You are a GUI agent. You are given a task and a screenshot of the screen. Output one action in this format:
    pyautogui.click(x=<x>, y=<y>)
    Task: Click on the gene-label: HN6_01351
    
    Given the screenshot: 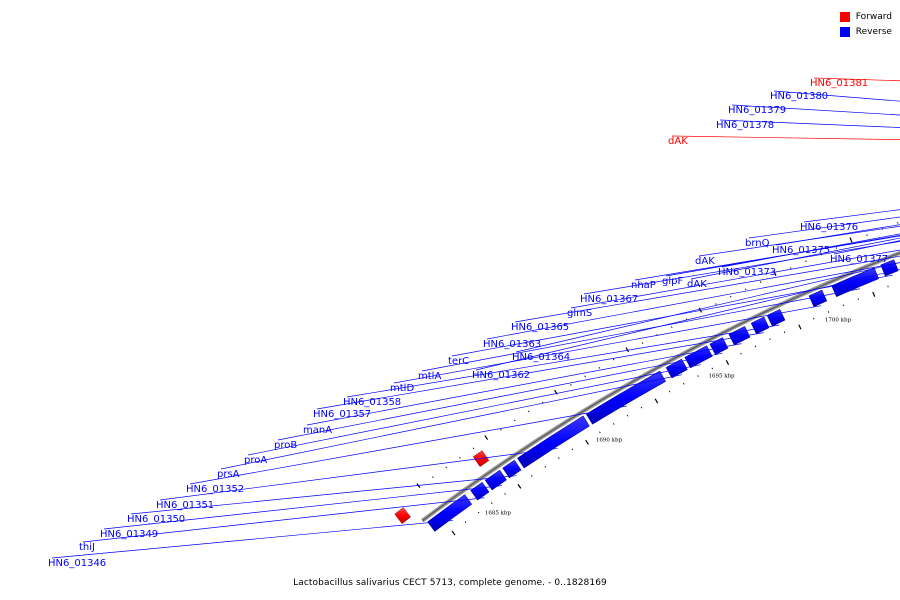 What is the action you would take?
    pyautogui.click(x=185, y=505)
    